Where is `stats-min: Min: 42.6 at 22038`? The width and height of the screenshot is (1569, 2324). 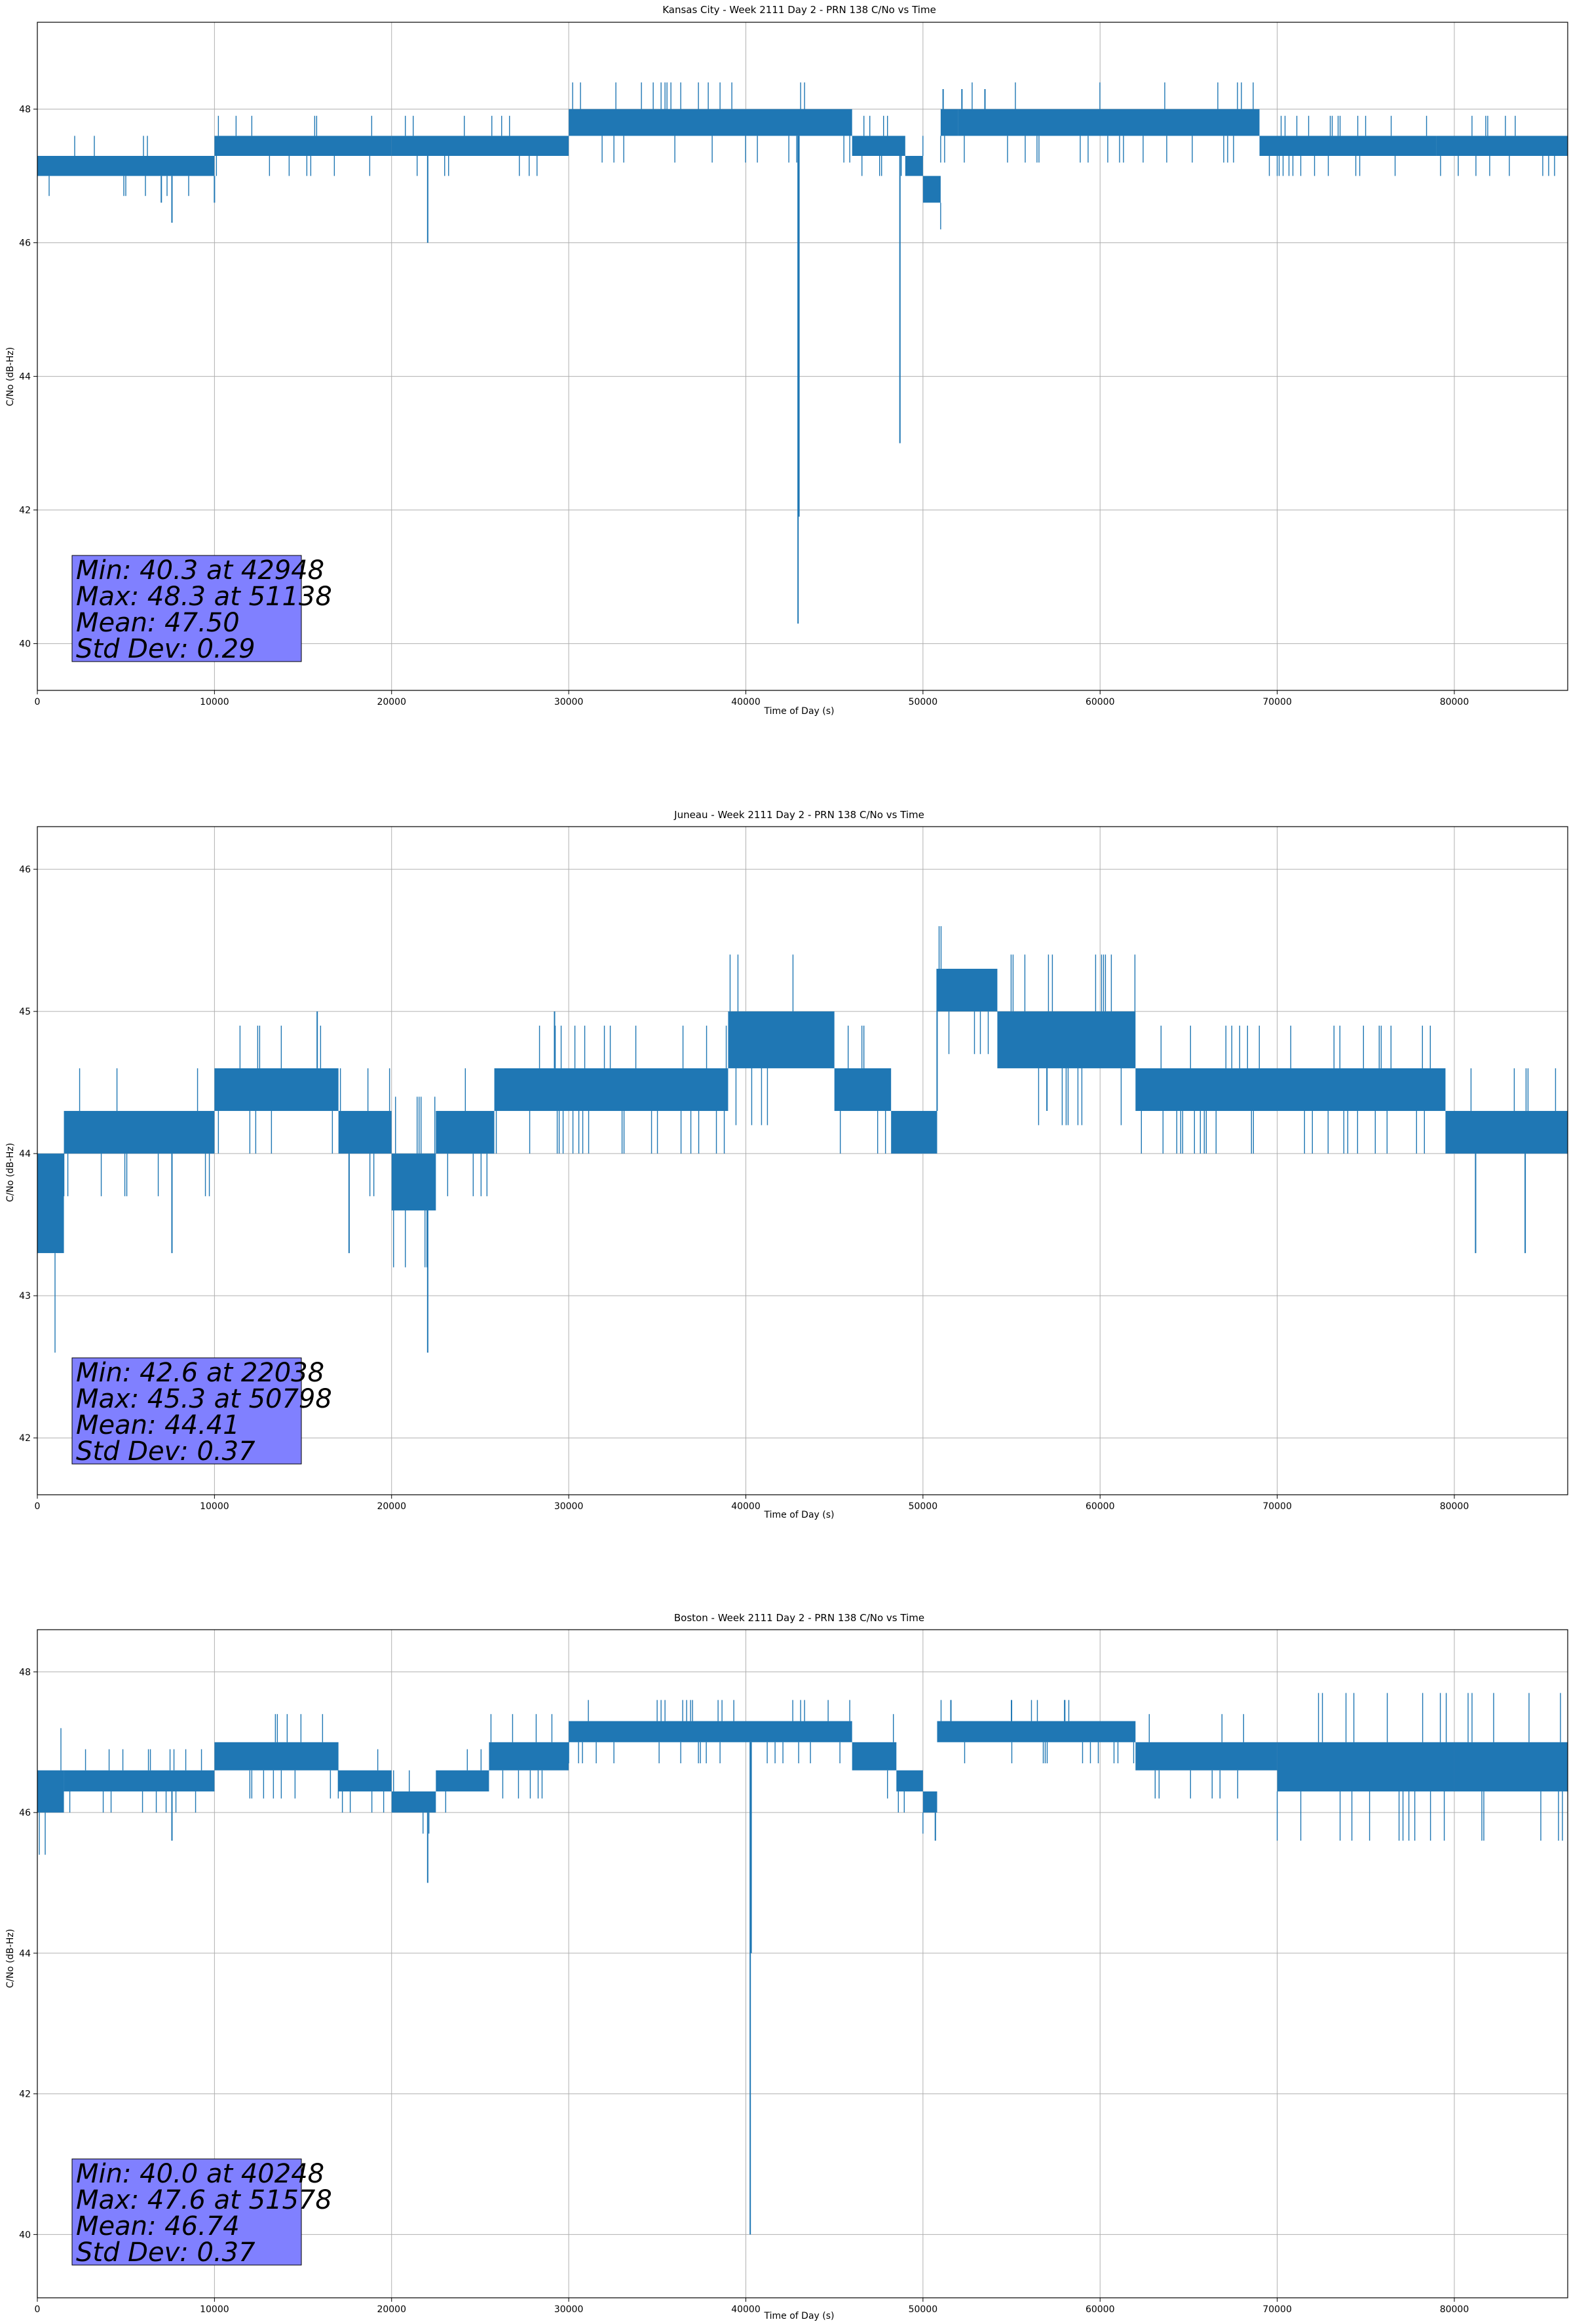
stats-min: Min: 42.6 at 22038 is located at coordinates (200, 1373).